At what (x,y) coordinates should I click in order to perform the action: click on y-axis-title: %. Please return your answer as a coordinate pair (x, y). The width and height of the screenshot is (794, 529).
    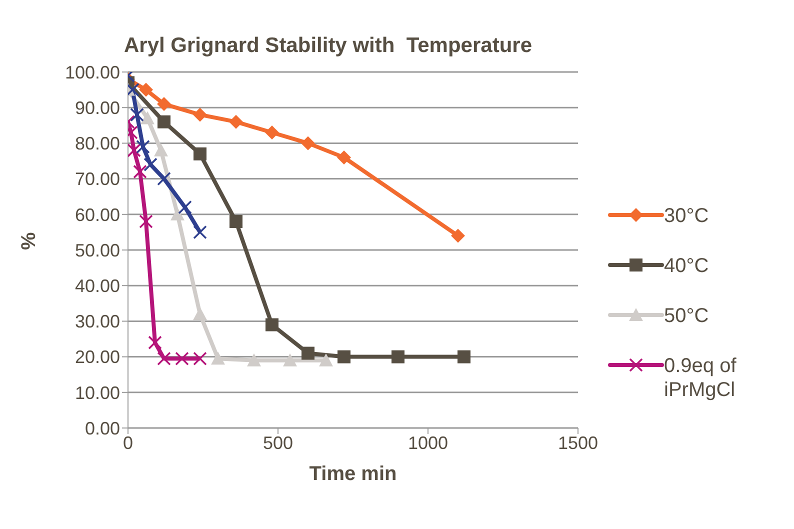
    Looking at the image, I should click on (29, 241).